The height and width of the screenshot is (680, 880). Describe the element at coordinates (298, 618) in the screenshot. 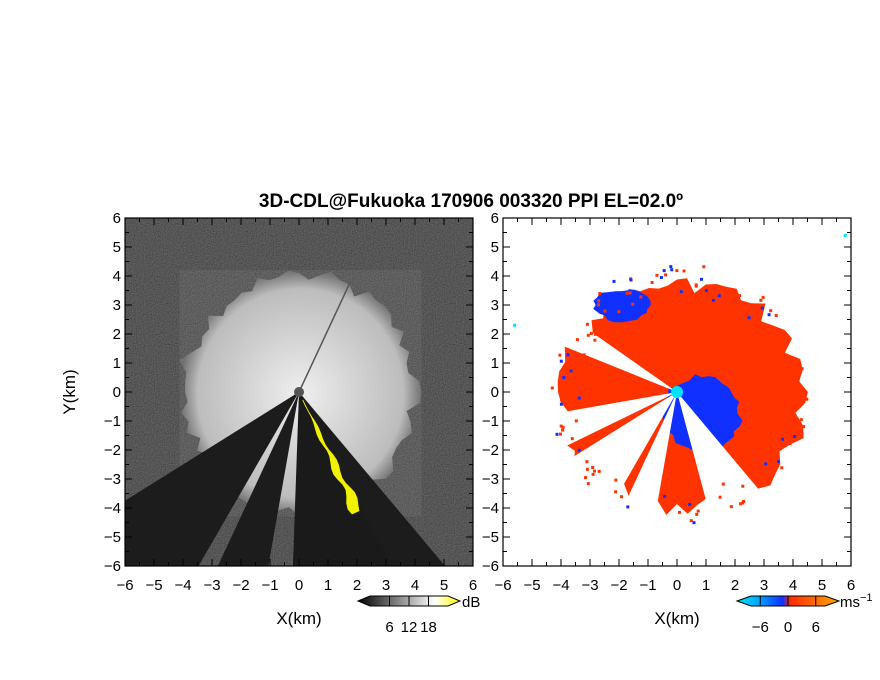

I see `x-axis-label: X(km)` at that location.